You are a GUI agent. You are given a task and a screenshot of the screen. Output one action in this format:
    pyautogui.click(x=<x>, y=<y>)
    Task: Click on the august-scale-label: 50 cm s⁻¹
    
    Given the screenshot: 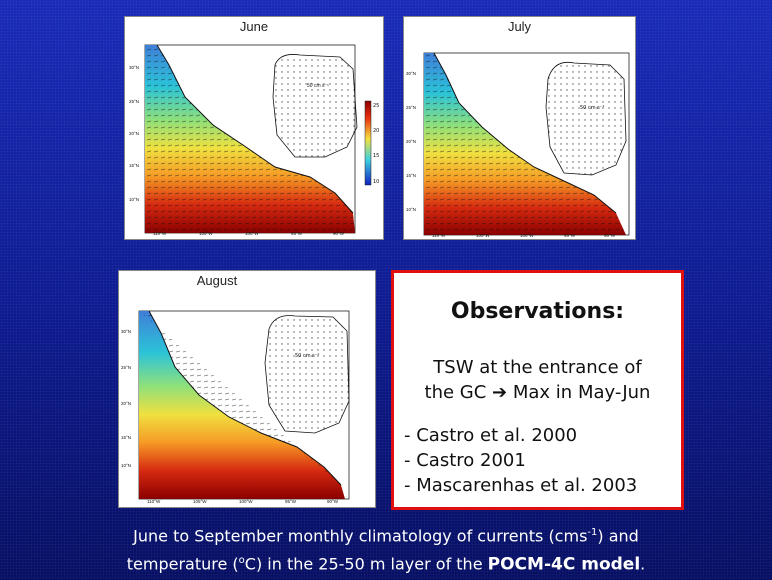 What is the action you would take?
    pyautogui.click(x=307, y=356)
    